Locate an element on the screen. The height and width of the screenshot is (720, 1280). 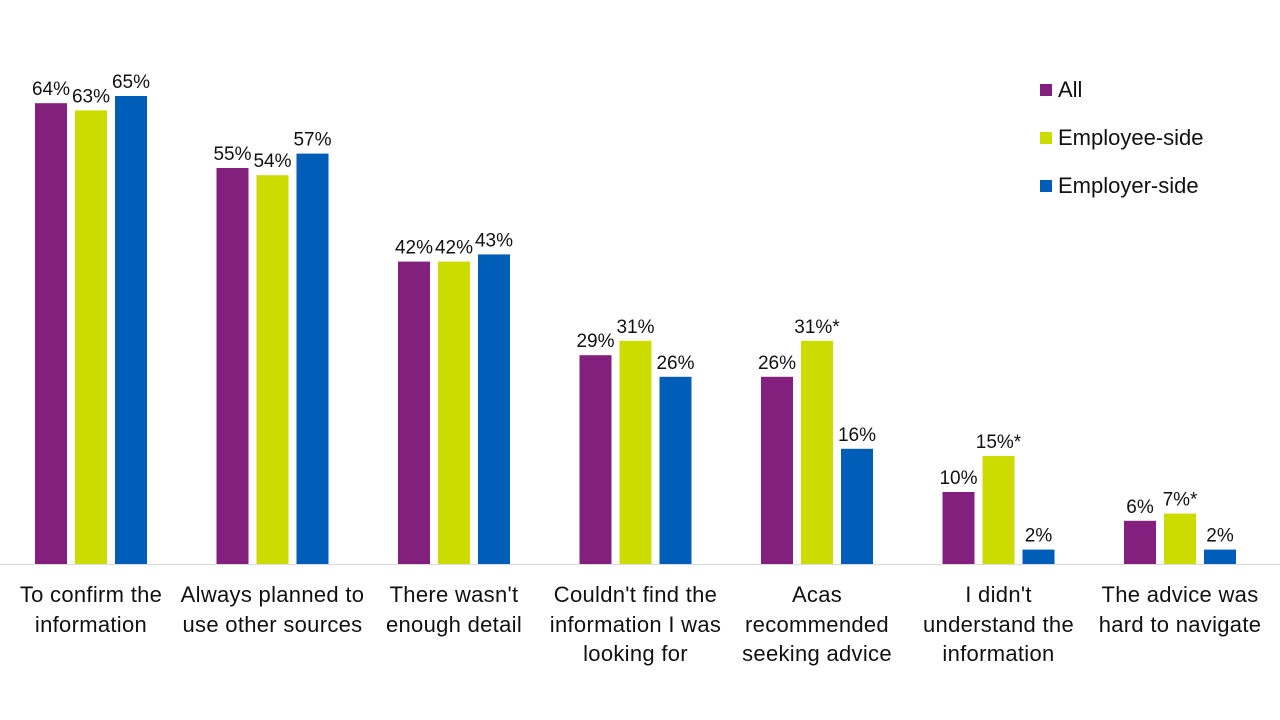
data-label: 64% is located at coordinates (51, 89).